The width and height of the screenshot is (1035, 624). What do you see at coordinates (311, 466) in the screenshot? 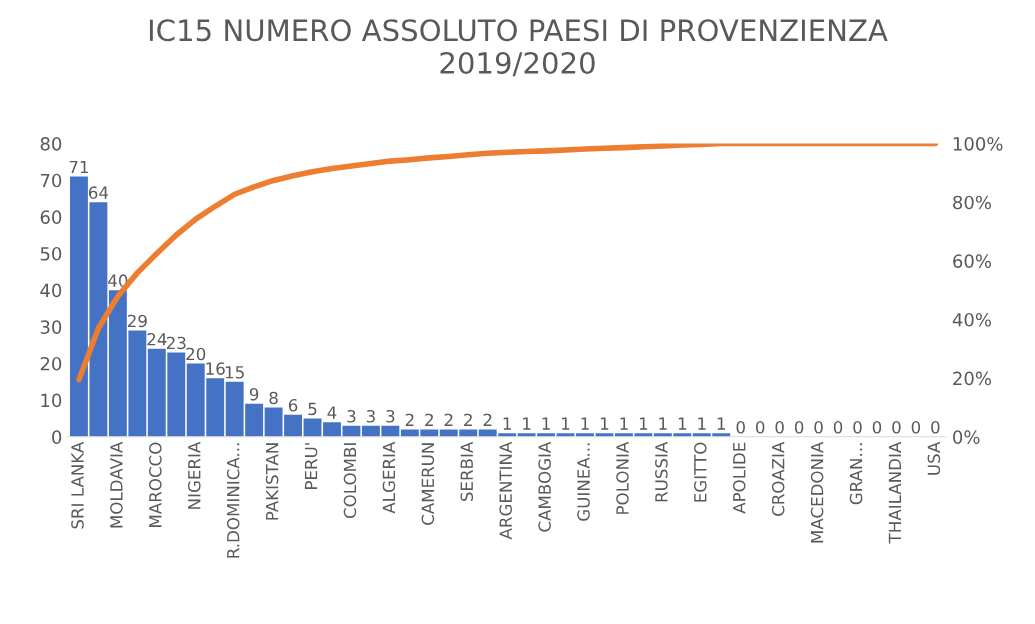
I see `x-tick-label: PERU'` at bounding box center [311, 466].